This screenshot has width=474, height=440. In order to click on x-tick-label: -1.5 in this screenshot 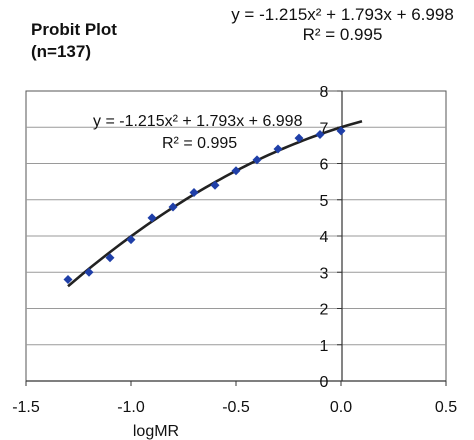, I will do `click(26, 407)`.